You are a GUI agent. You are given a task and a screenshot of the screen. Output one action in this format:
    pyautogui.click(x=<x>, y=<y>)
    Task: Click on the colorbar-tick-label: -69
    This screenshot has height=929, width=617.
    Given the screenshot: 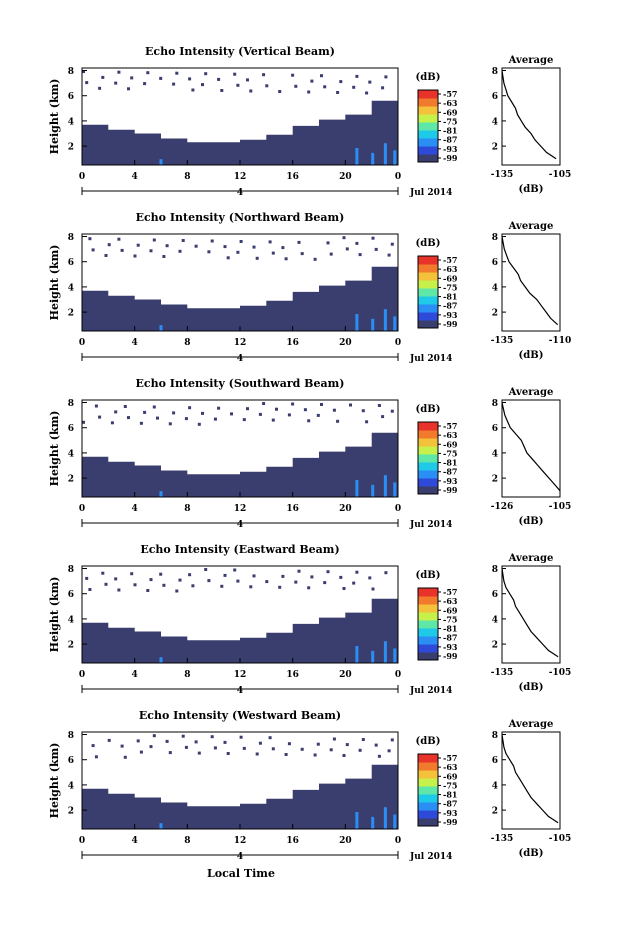 What is the action you would take?
    pyautogui.click(x=450, y=610)
    